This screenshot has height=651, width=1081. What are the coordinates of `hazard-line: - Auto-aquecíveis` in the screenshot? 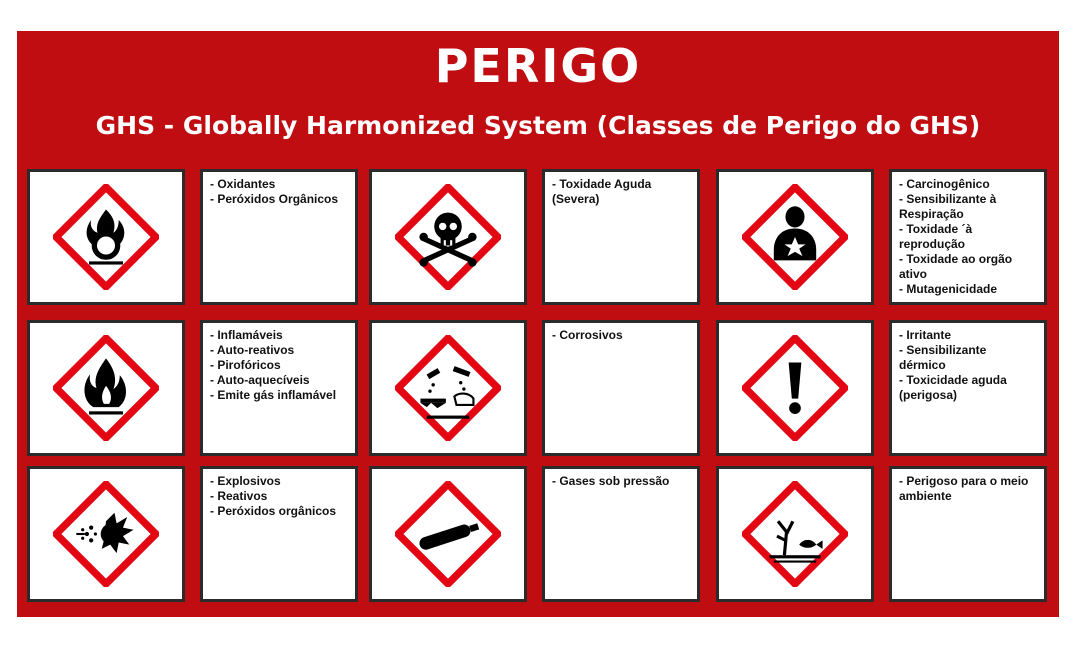 It's located at (260, 380).